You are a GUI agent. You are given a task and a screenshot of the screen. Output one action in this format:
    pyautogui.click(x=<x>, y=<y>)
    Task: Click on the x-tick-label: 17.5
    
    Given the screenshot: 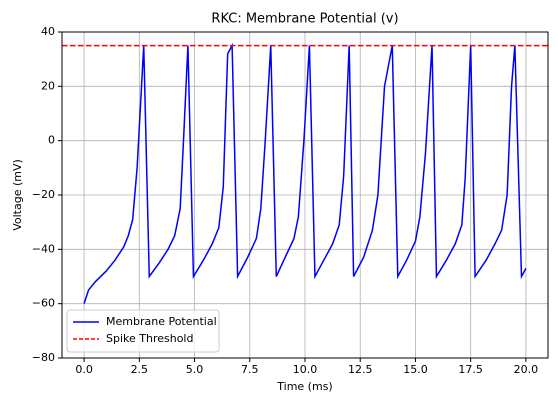 What is the action you would take?
    pyautogui.click(x=470, y=369)
    